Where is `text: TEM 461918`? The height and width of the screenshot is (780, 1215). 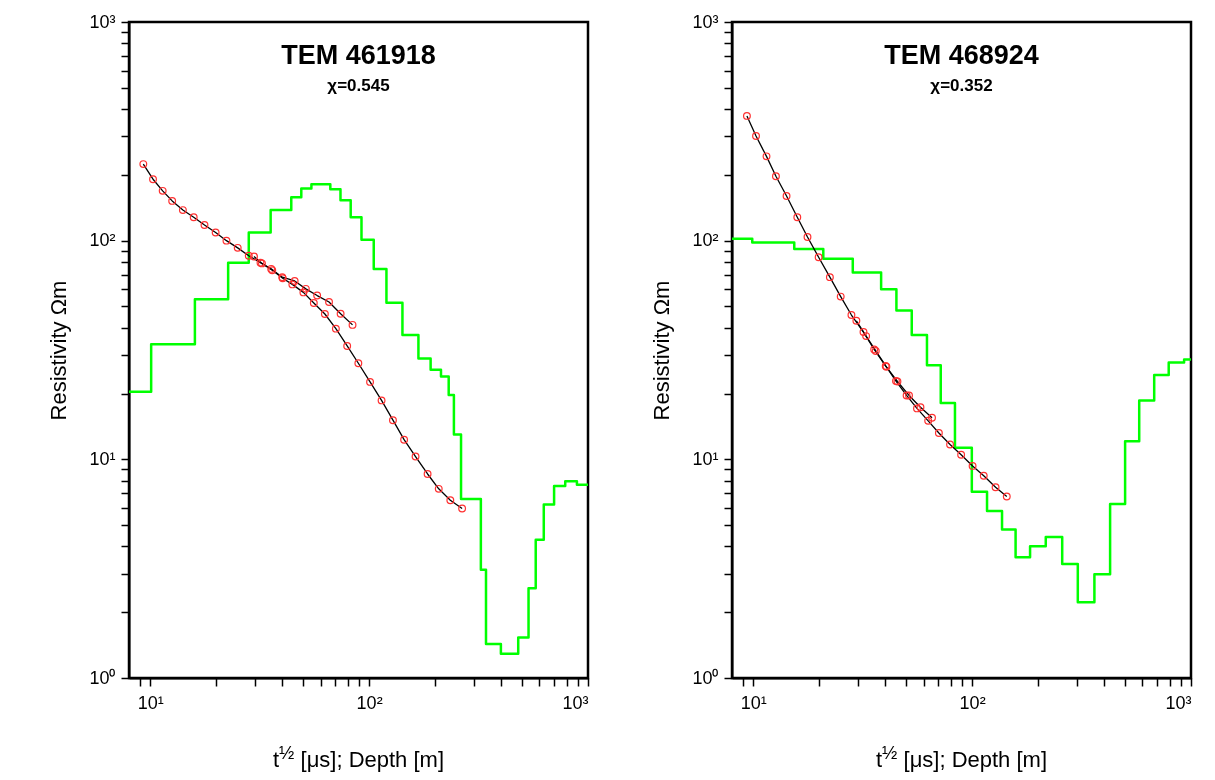
text: TEM 461918 is located at coordinates (358, 55).